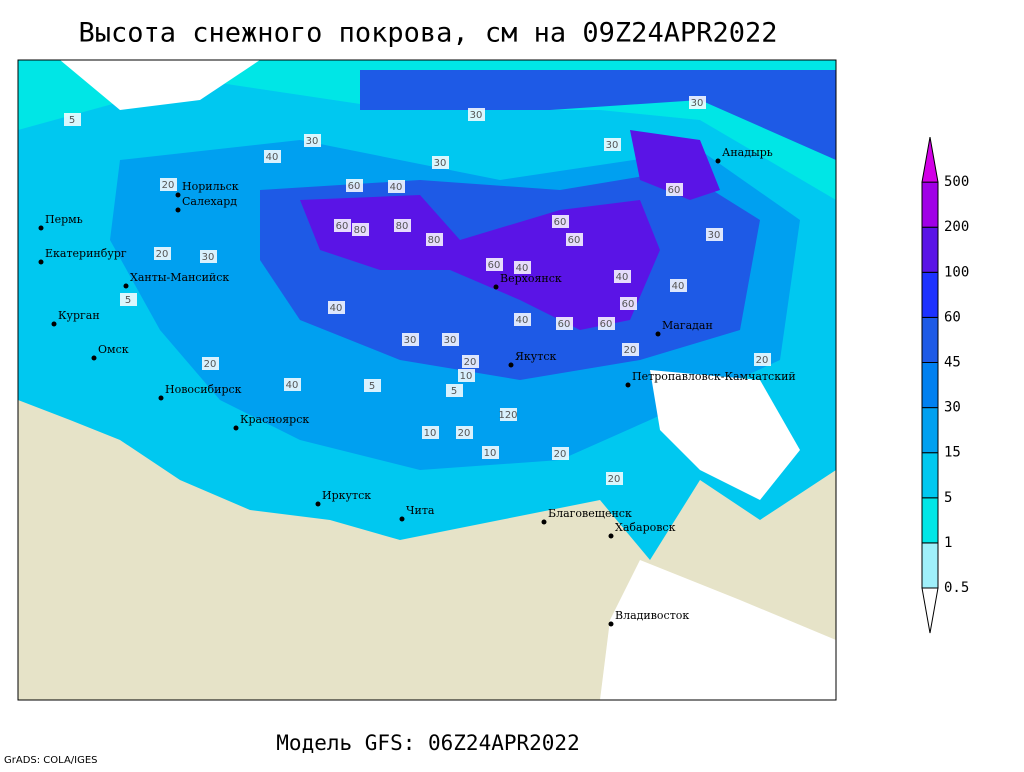  Describe the element at coordinates (535, 356) in the screenshot. I see `city-label: Якутск` at that location.